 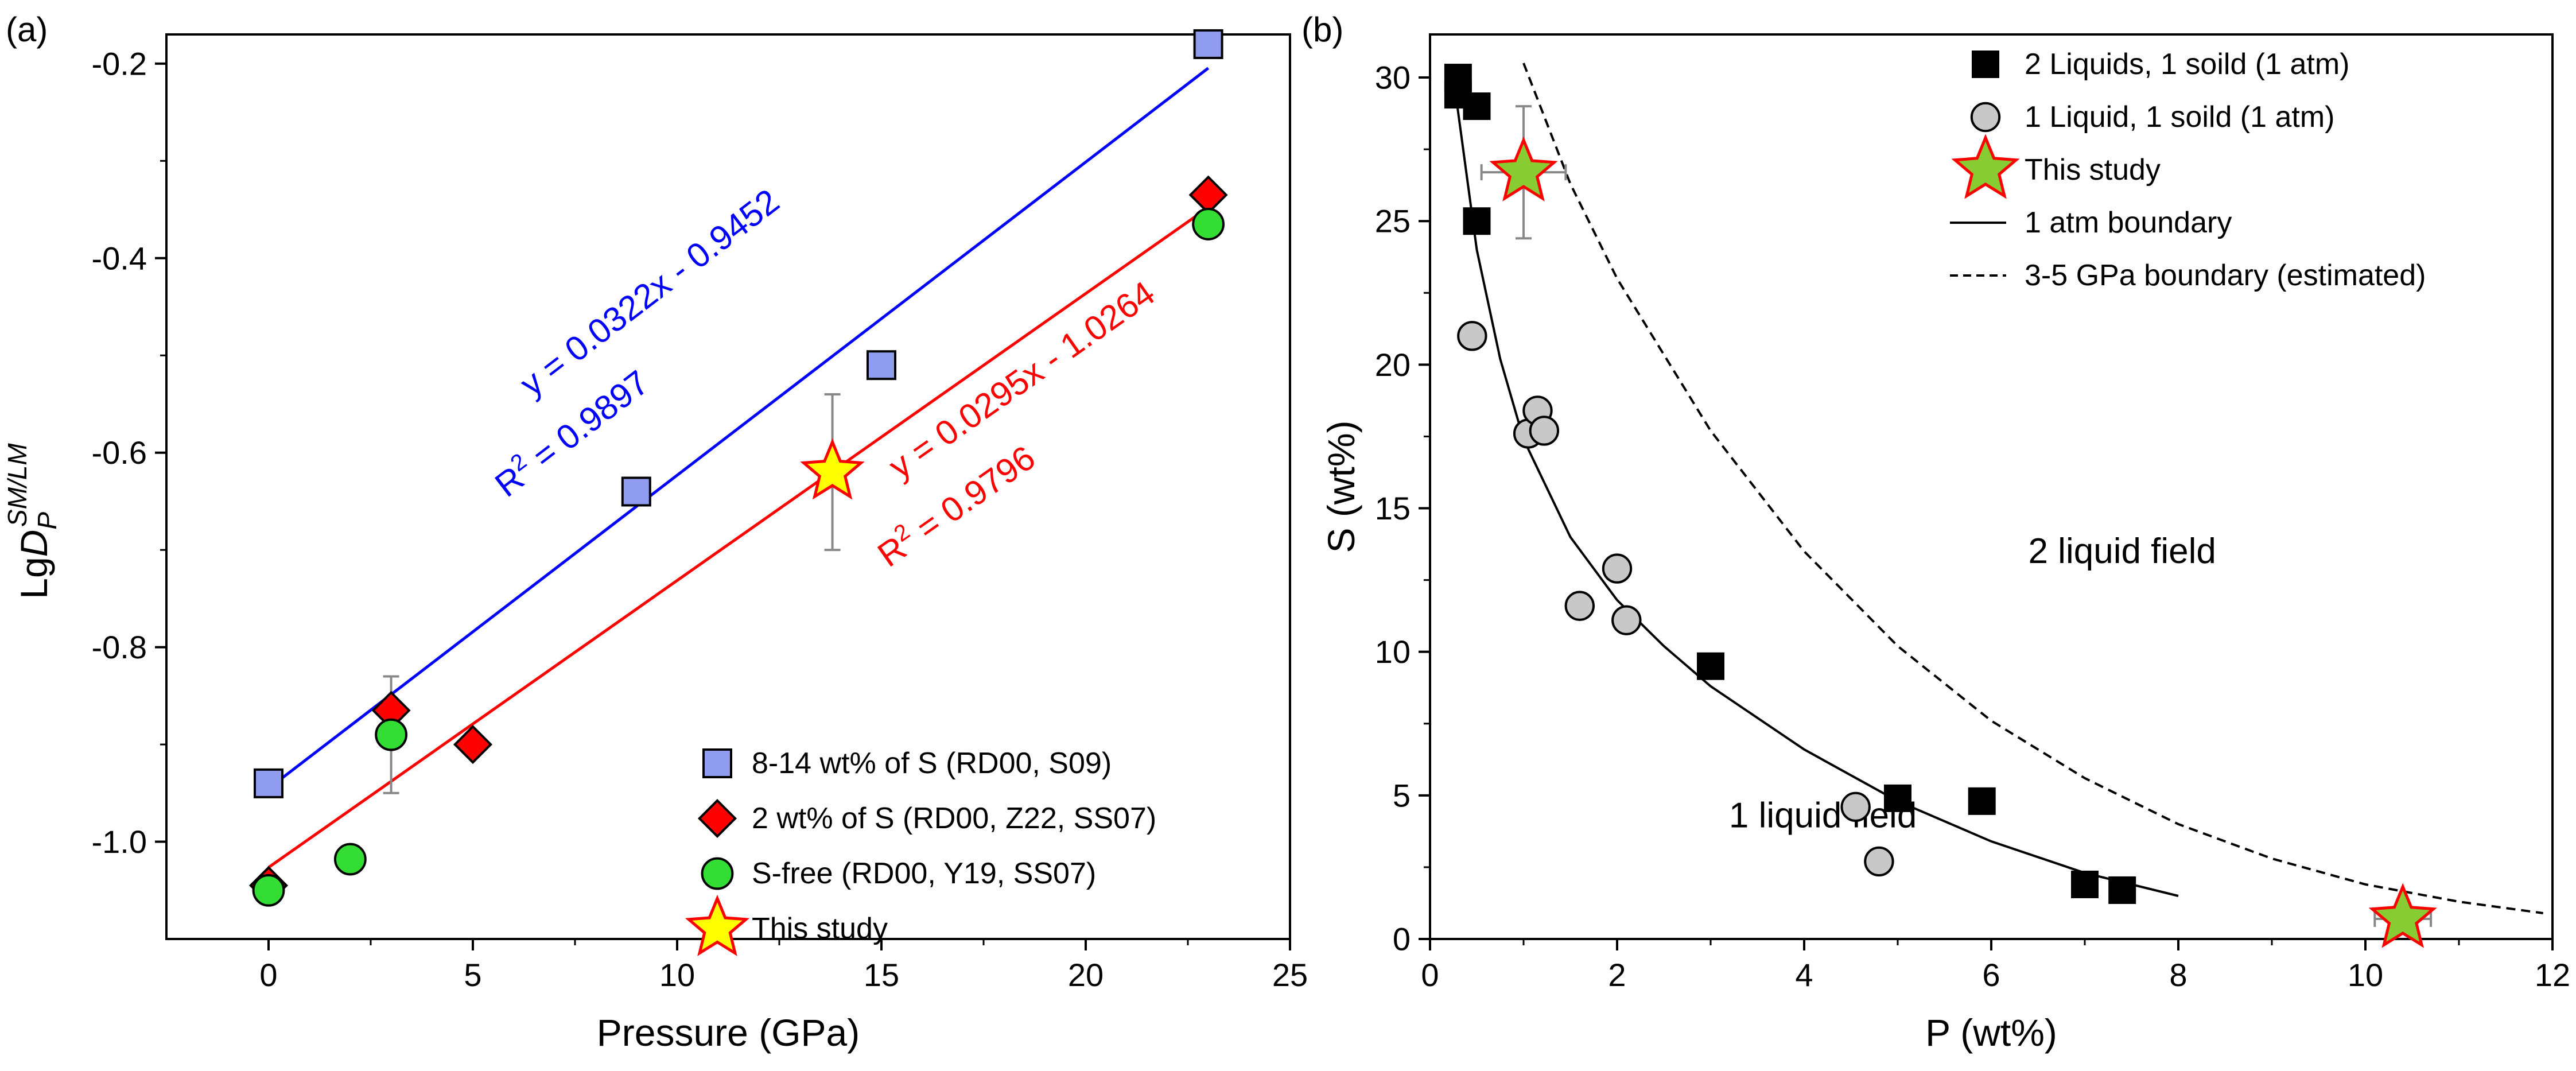 What do you see at coordinates (1617, 975) in the screenshot?
I see `b-x-tick-label: 2` at bounding box center [1617, 975].